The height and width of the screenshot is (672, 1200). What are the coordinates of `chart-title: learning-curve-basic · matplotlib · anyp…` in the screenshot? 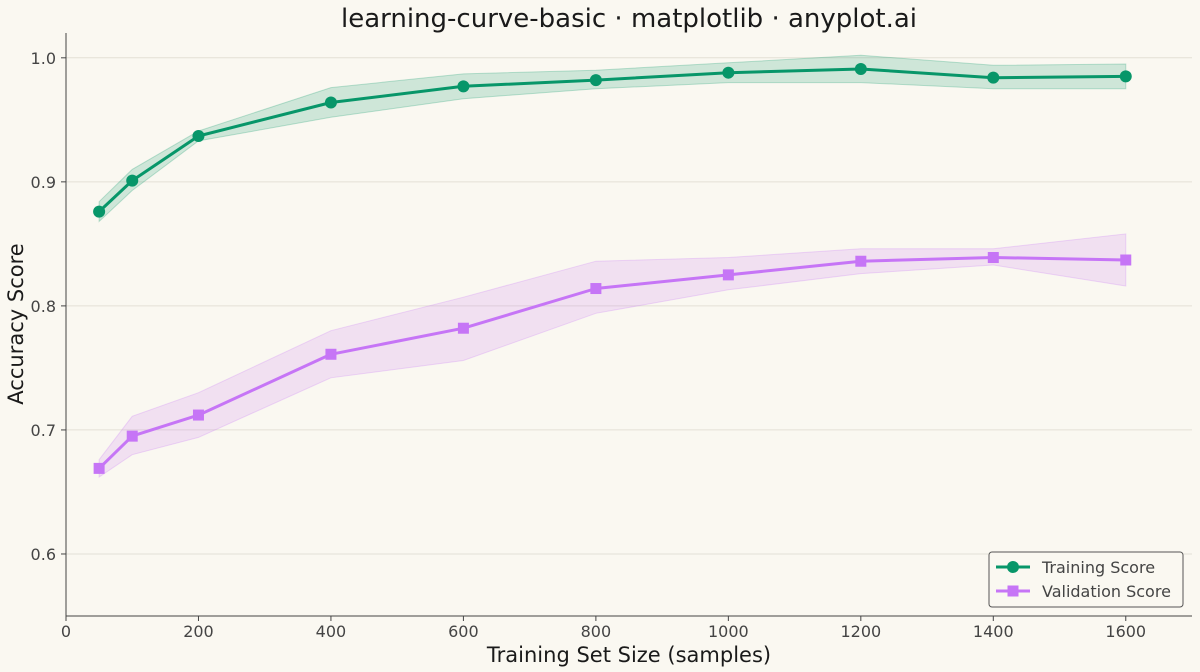 It's located at (629, 19).